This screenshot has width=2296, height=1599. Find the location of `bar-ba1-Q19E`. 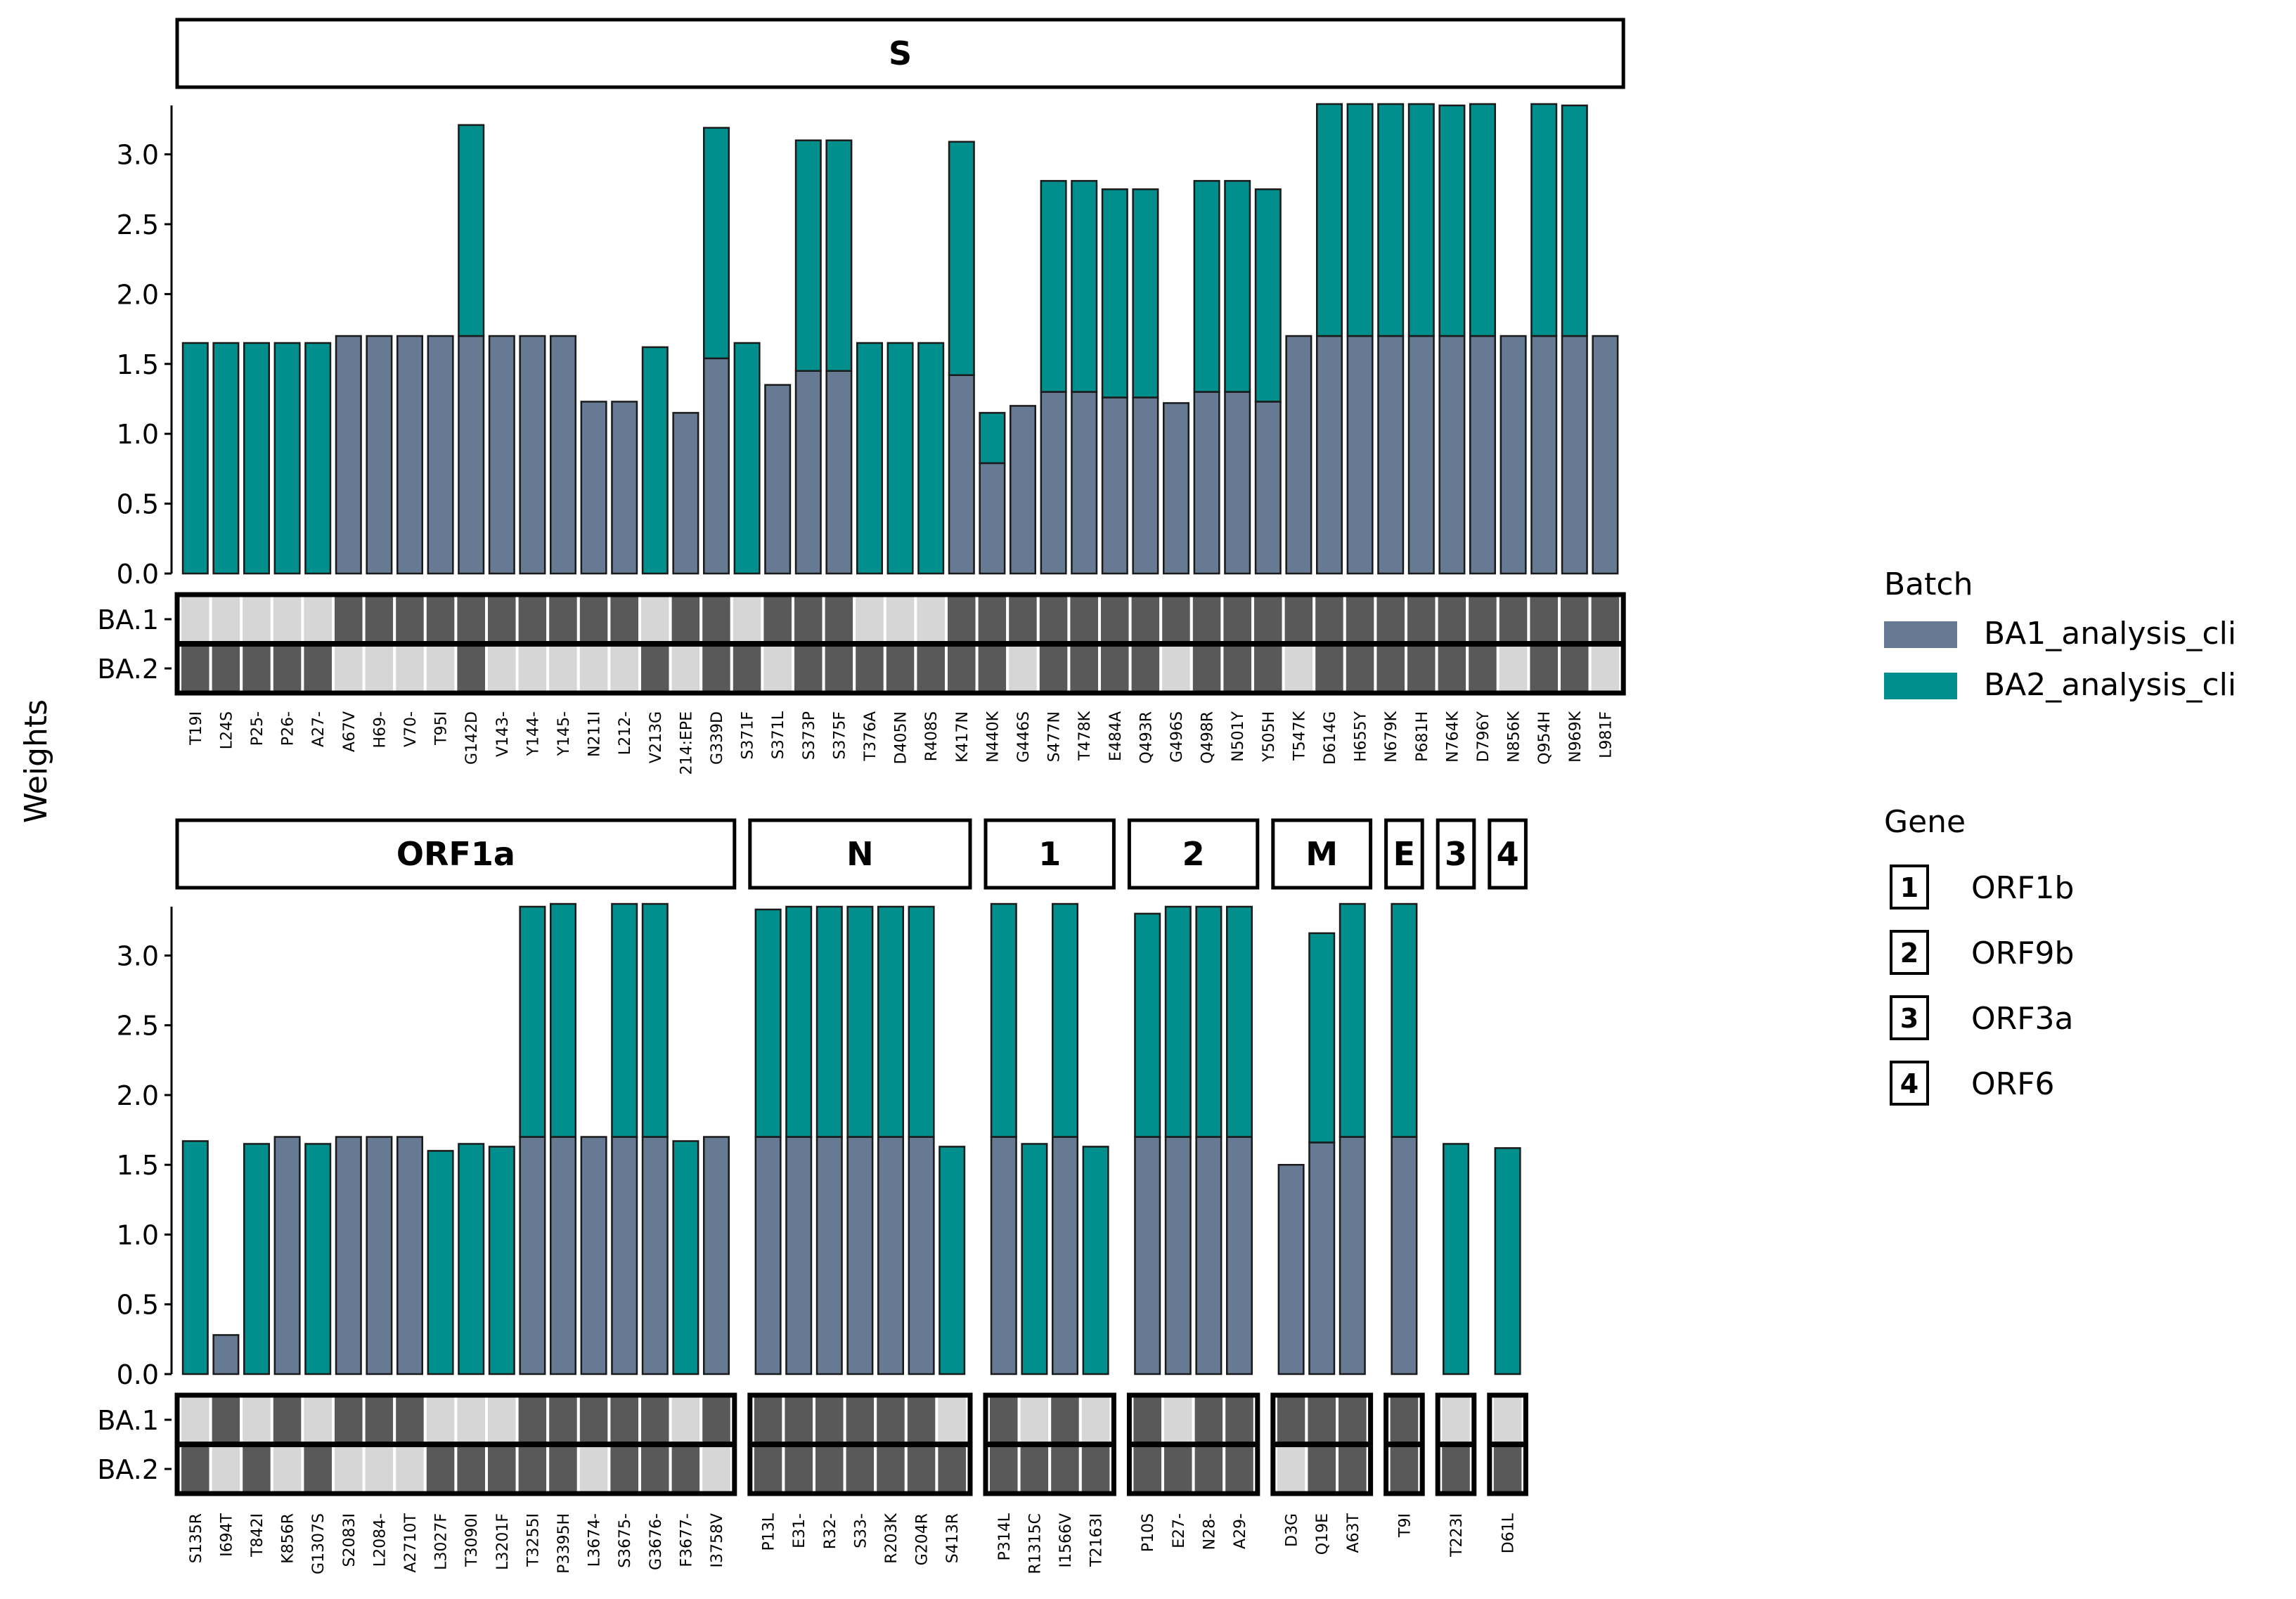

bar-ba1-Q19E is located at coordinates (1322, 1258).